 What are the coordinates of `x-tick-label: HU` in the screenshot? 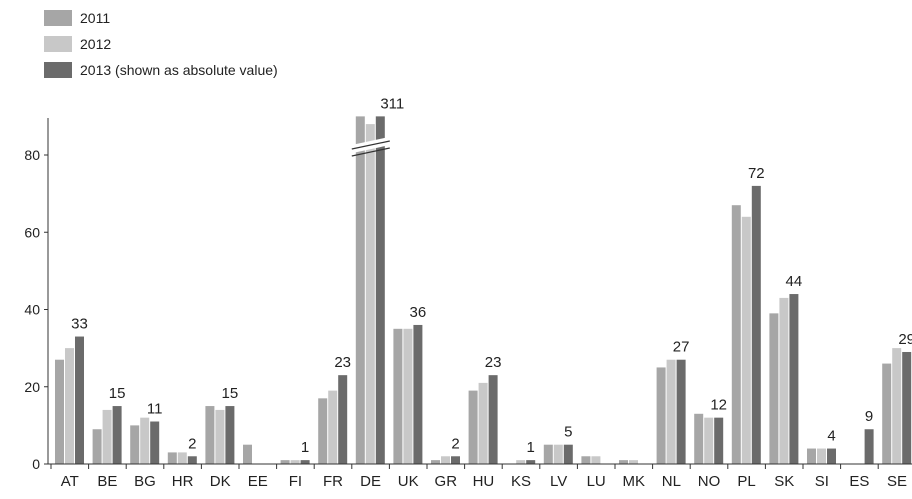 It's located at (484, 481).